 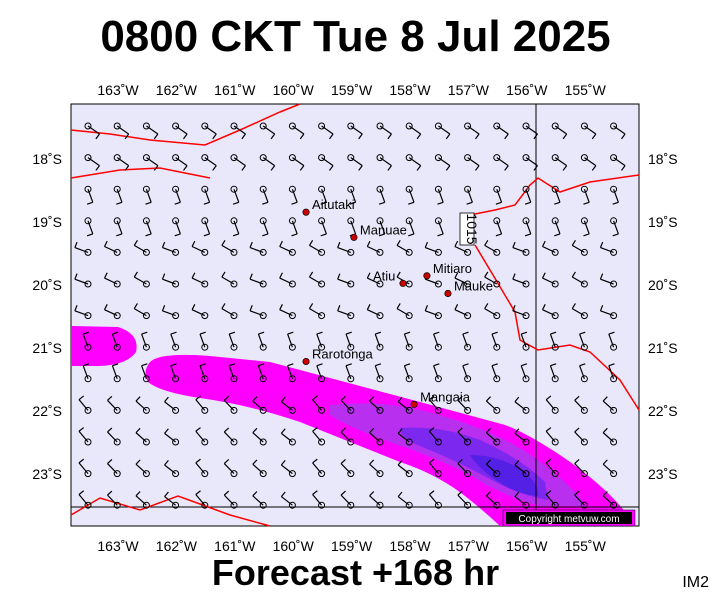 I want to click on isobar-label: 1015, so click(x=469, y=229).